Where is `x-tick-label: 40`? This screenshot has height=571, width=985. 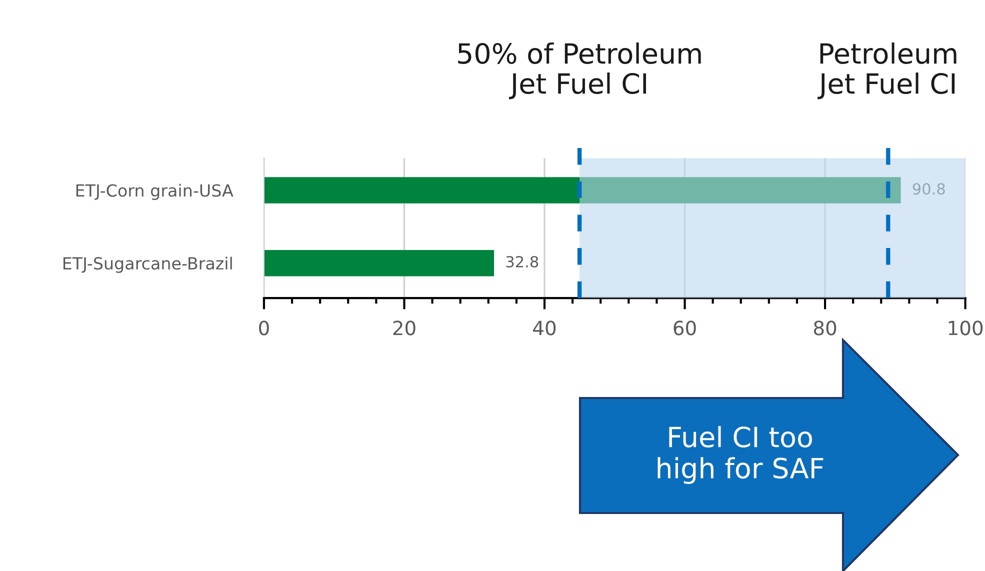 x-tick-label: 40 is located at coordinates (544, 328).